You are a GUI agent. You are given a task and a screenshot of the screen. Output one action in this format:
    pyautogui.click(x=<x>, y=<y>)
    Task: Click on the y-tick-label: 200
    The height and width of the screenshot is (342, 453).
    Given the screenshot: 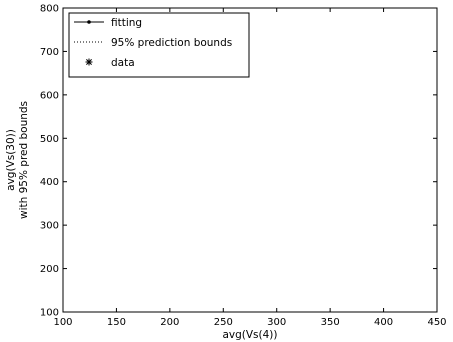 What is the action you would take?
    pyautogui.click(x=49, y=269)
    